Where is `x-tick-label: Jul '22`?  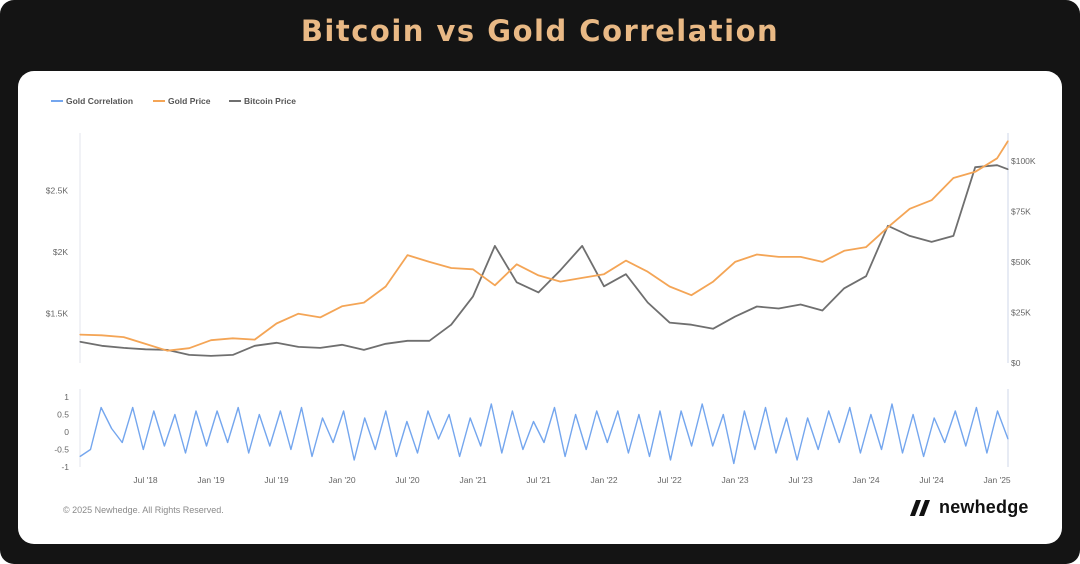
x-tick-label: Jul '22 is located at coordinates (669, 480).